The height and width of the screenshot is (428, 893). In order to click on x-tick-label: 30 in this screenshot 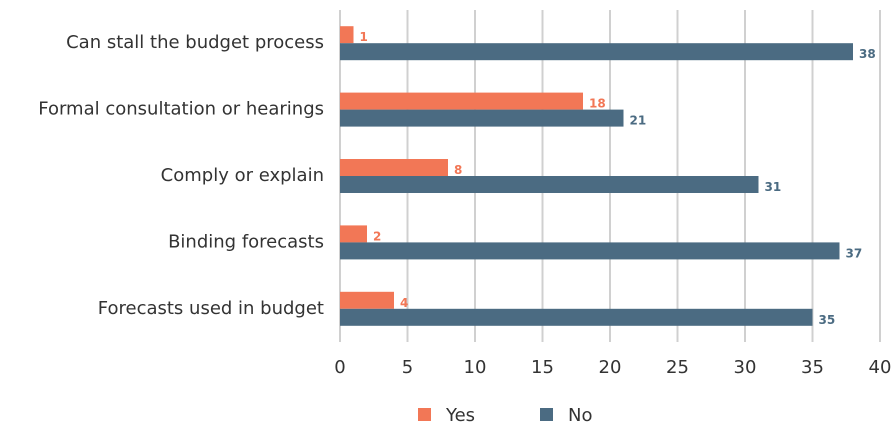, I will do `click(745, 367)`.